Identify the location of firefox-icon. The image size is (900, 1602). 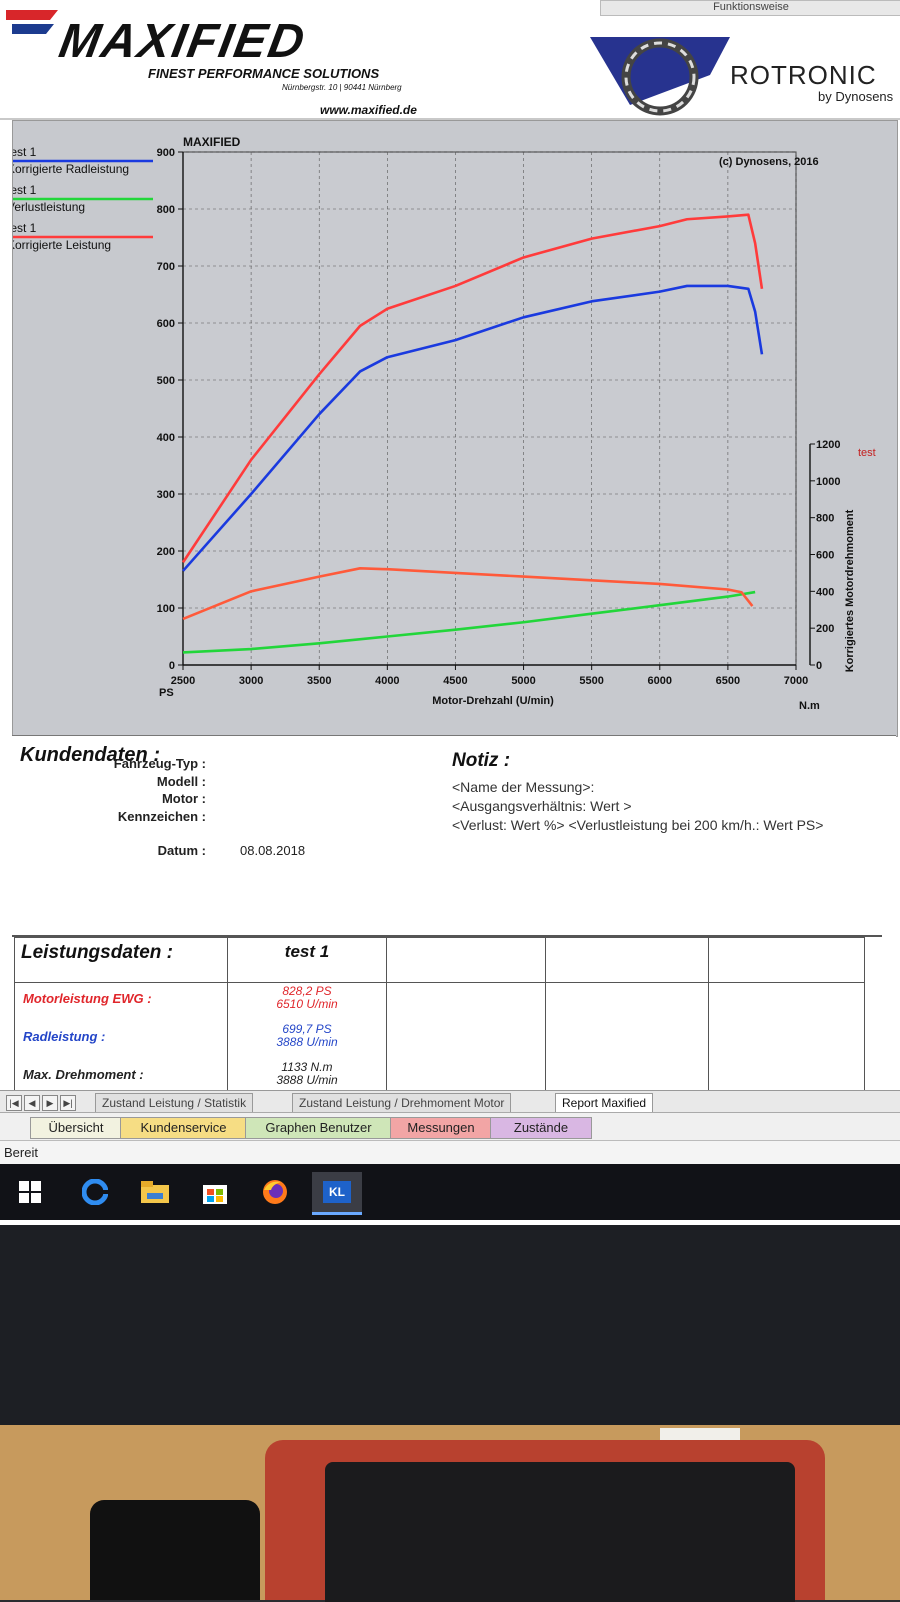
(275, 1192).